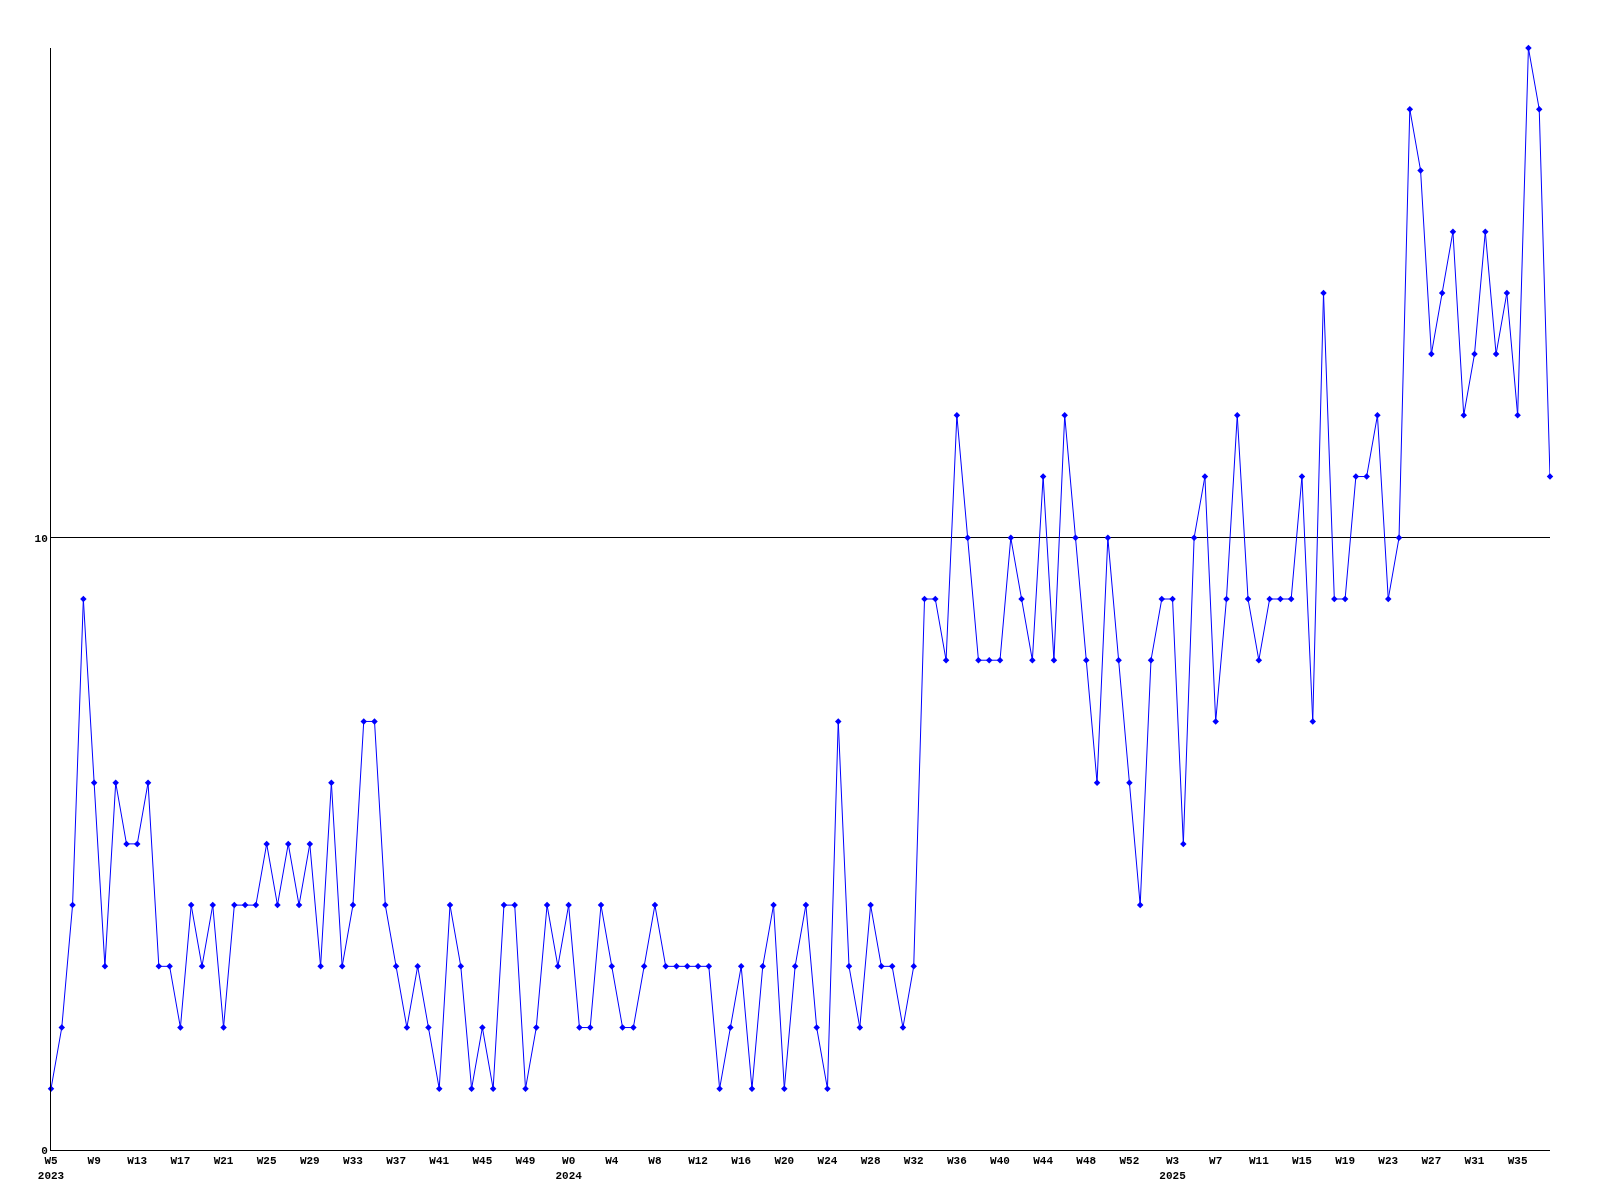  Describe the element at coordinates (309, 1161) in the screenshot. I see `x-tick-label: W29` at that location.